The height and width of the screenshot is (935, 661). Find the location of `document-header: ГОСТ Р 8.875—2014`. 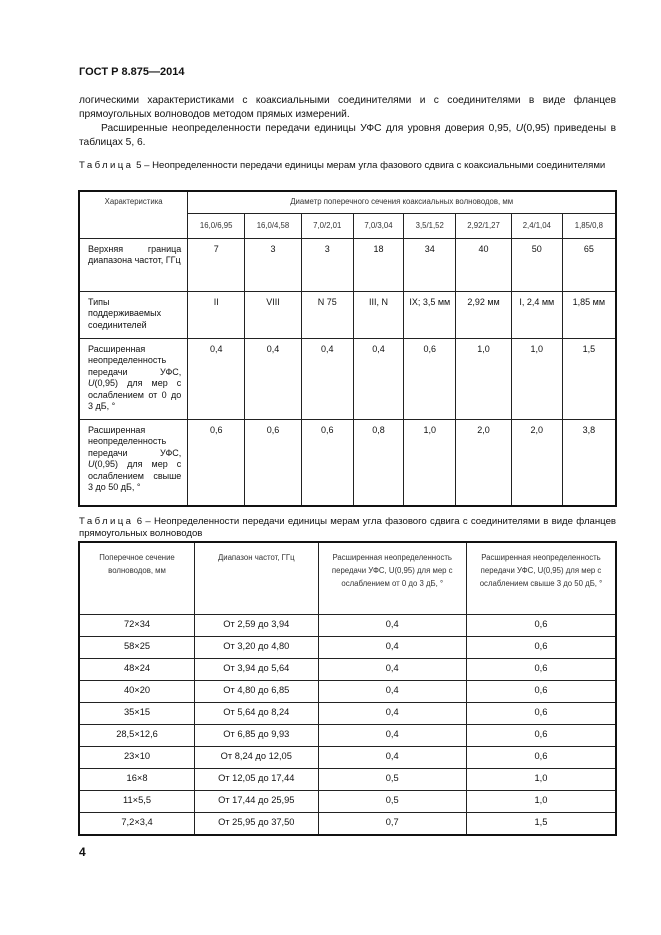

document-header: ГОСТ Р 8.875—2014 is located at coordinates (132, 72).